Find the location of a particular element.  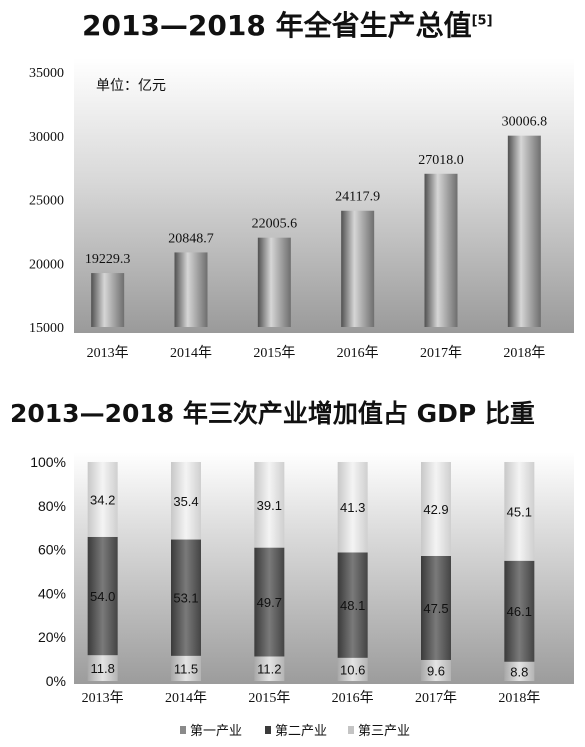

chart2-segment-label: 54.0 is located at coordinates (102, 596).